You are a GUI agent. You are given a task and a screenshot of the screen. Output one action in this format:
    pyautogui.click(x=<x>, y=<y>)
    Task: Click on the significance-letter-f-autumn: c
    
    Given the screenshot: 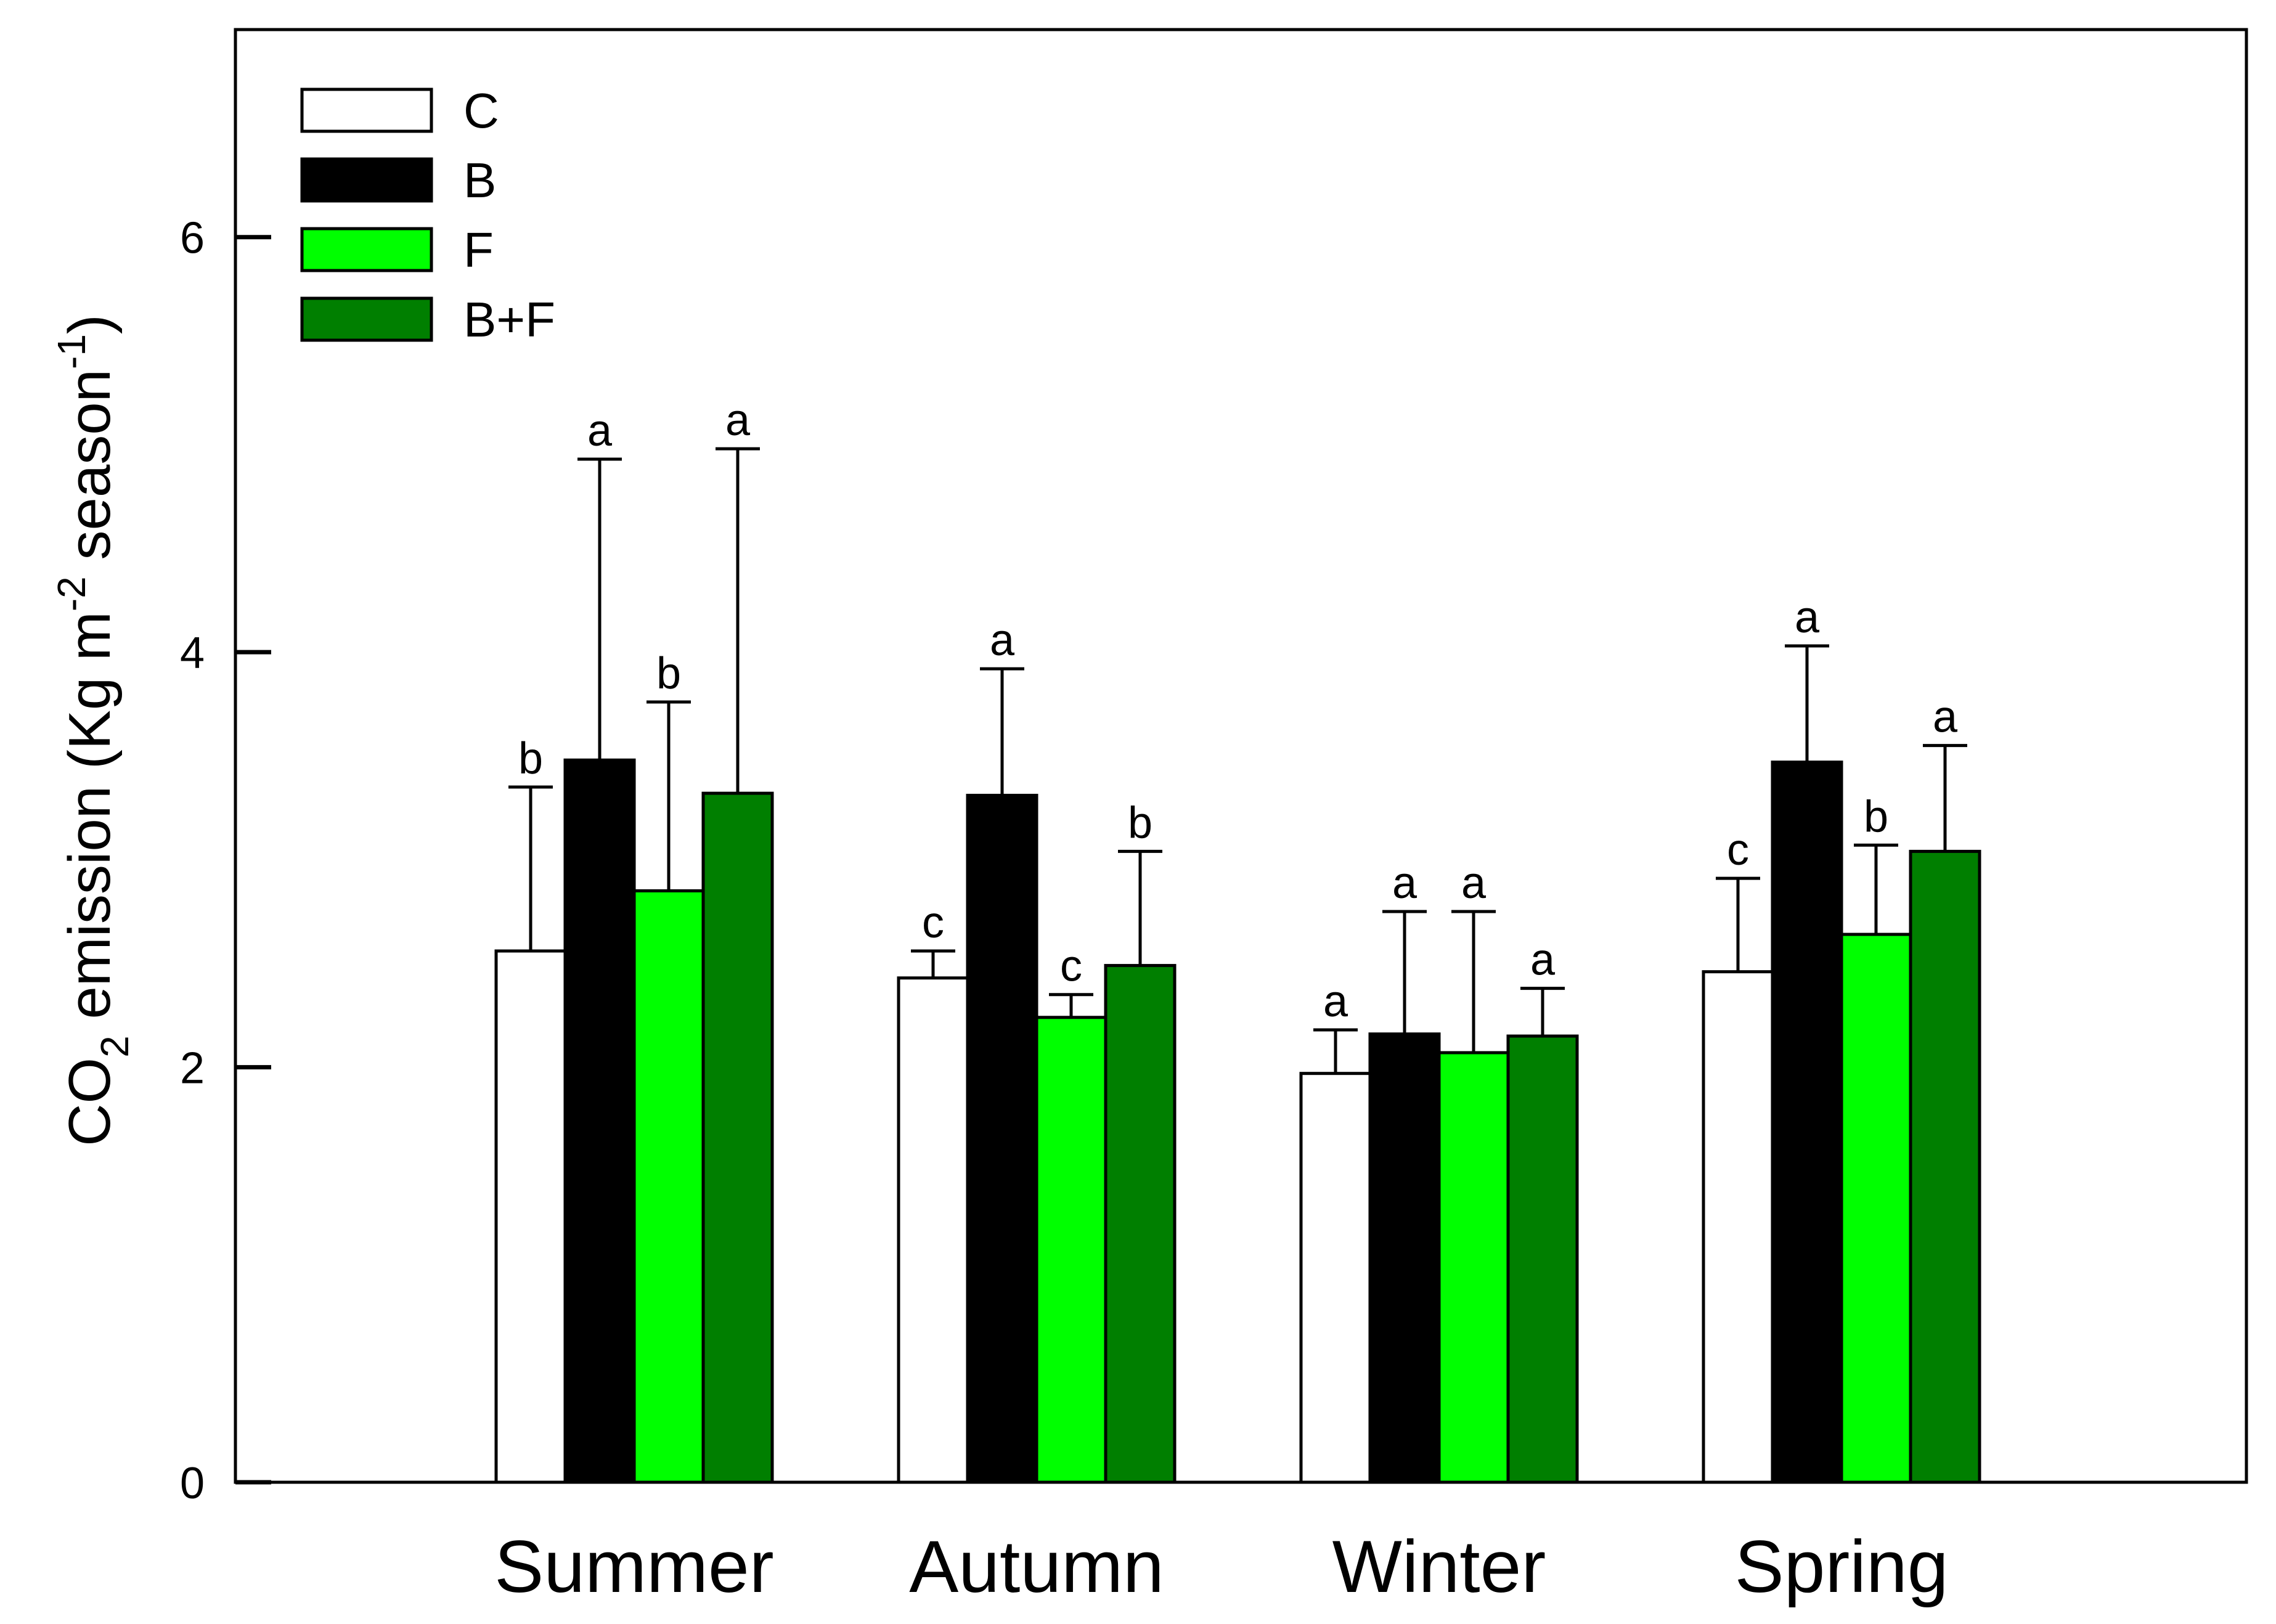 What is the action you would take?
    pyautogui.click(x=1071, y=966)
    